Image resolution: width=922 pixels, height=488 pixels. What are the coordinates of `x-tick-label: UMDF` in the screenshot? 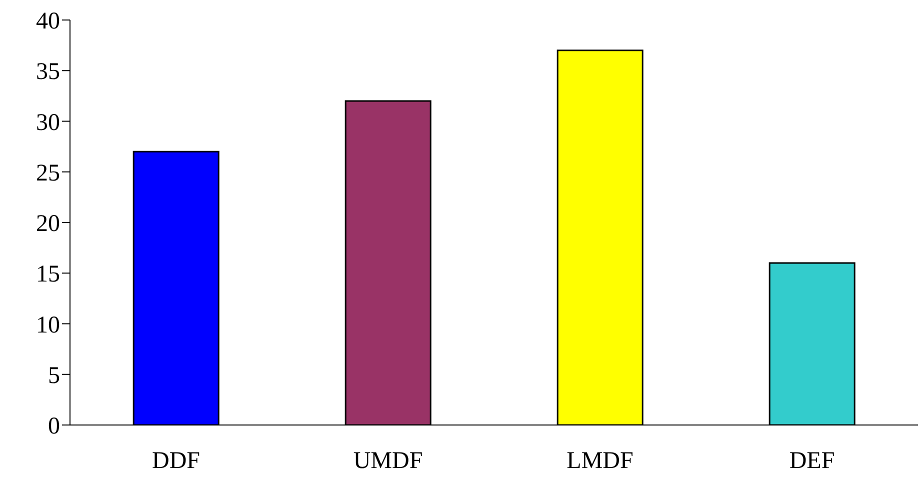 It's located at (388, 461).